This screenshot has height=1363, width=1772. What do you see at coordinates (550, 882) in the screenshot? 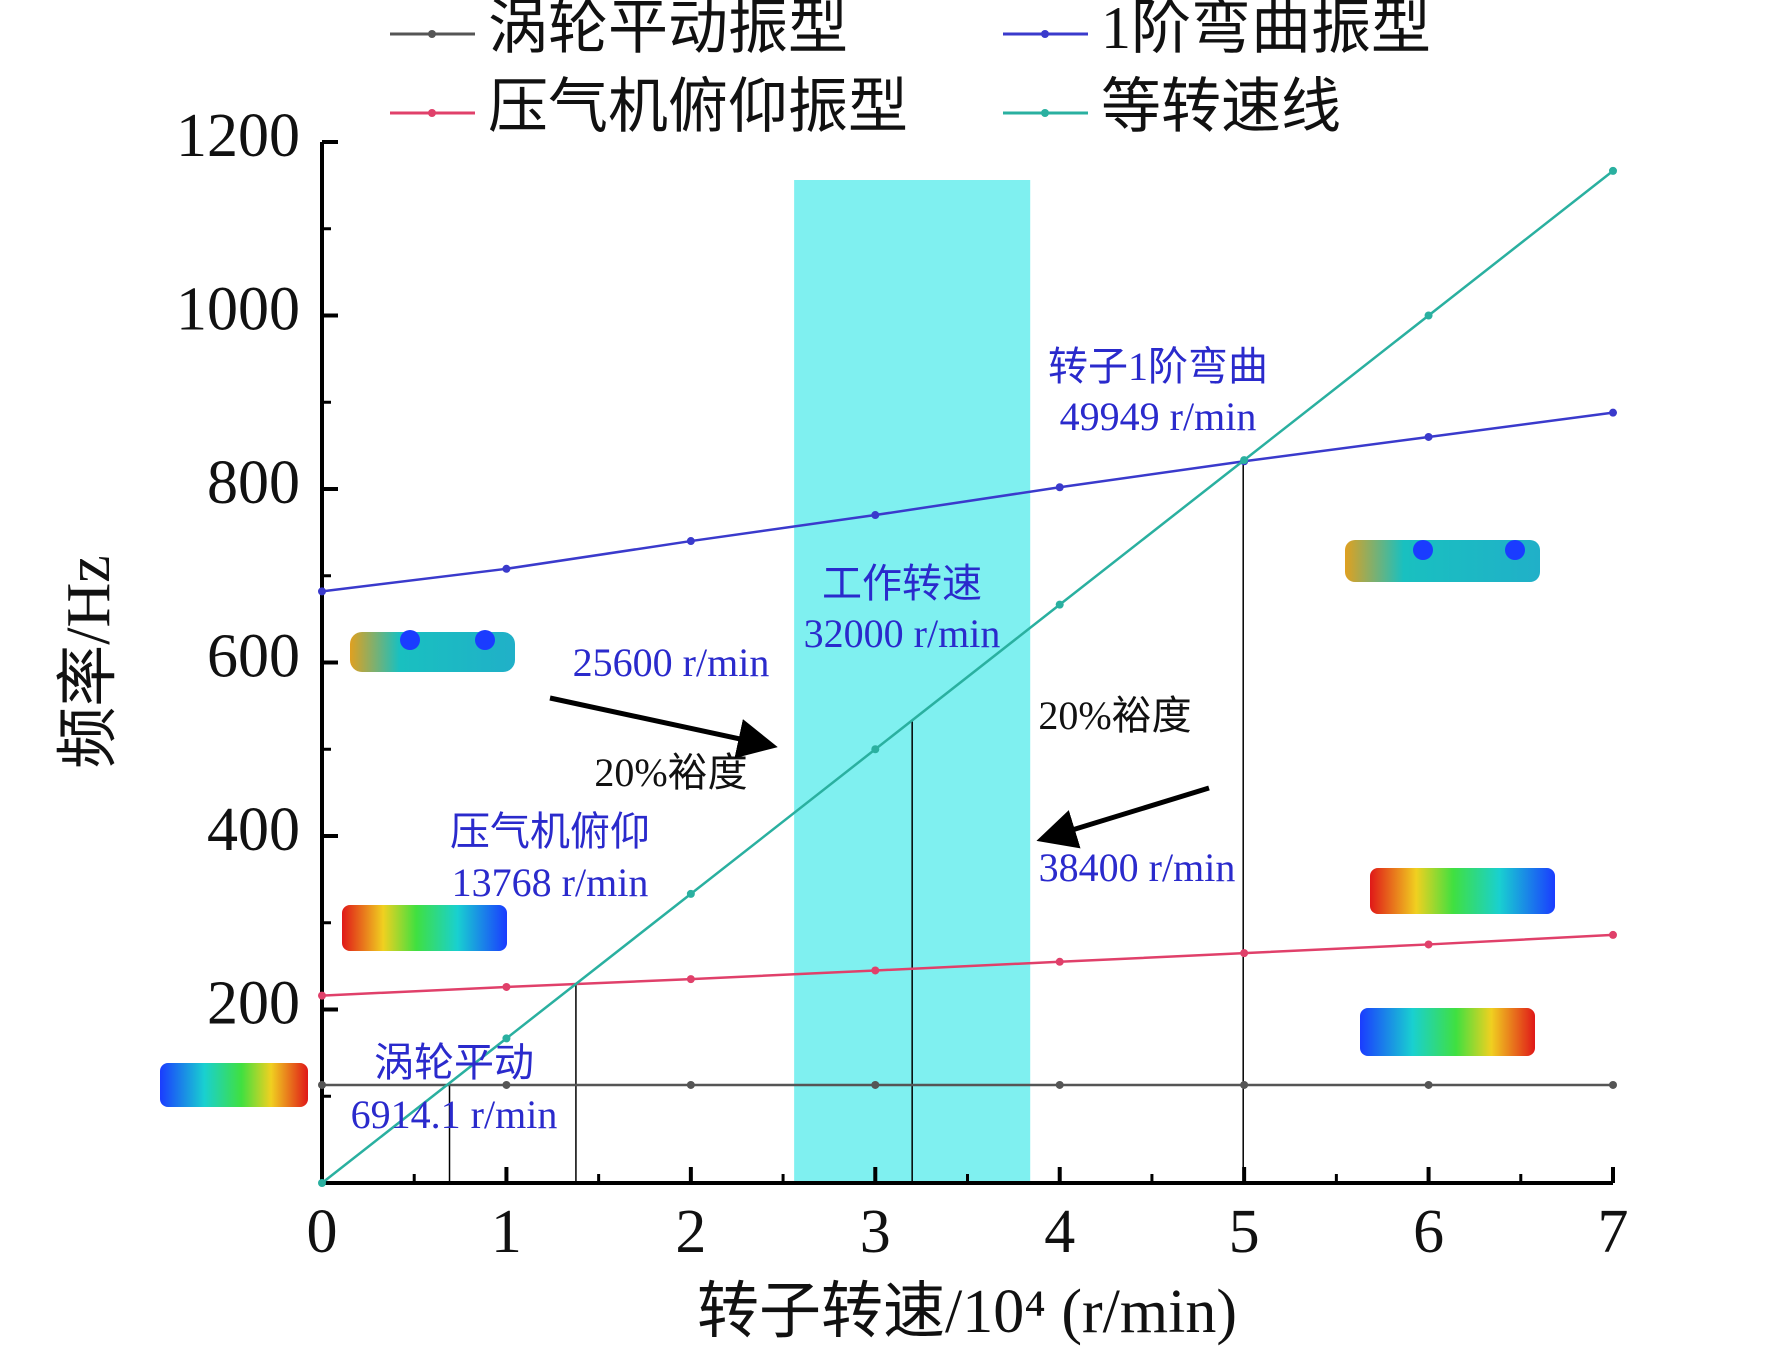
I see `annotation: 13768 r/min` at bounding box center [550, 882].